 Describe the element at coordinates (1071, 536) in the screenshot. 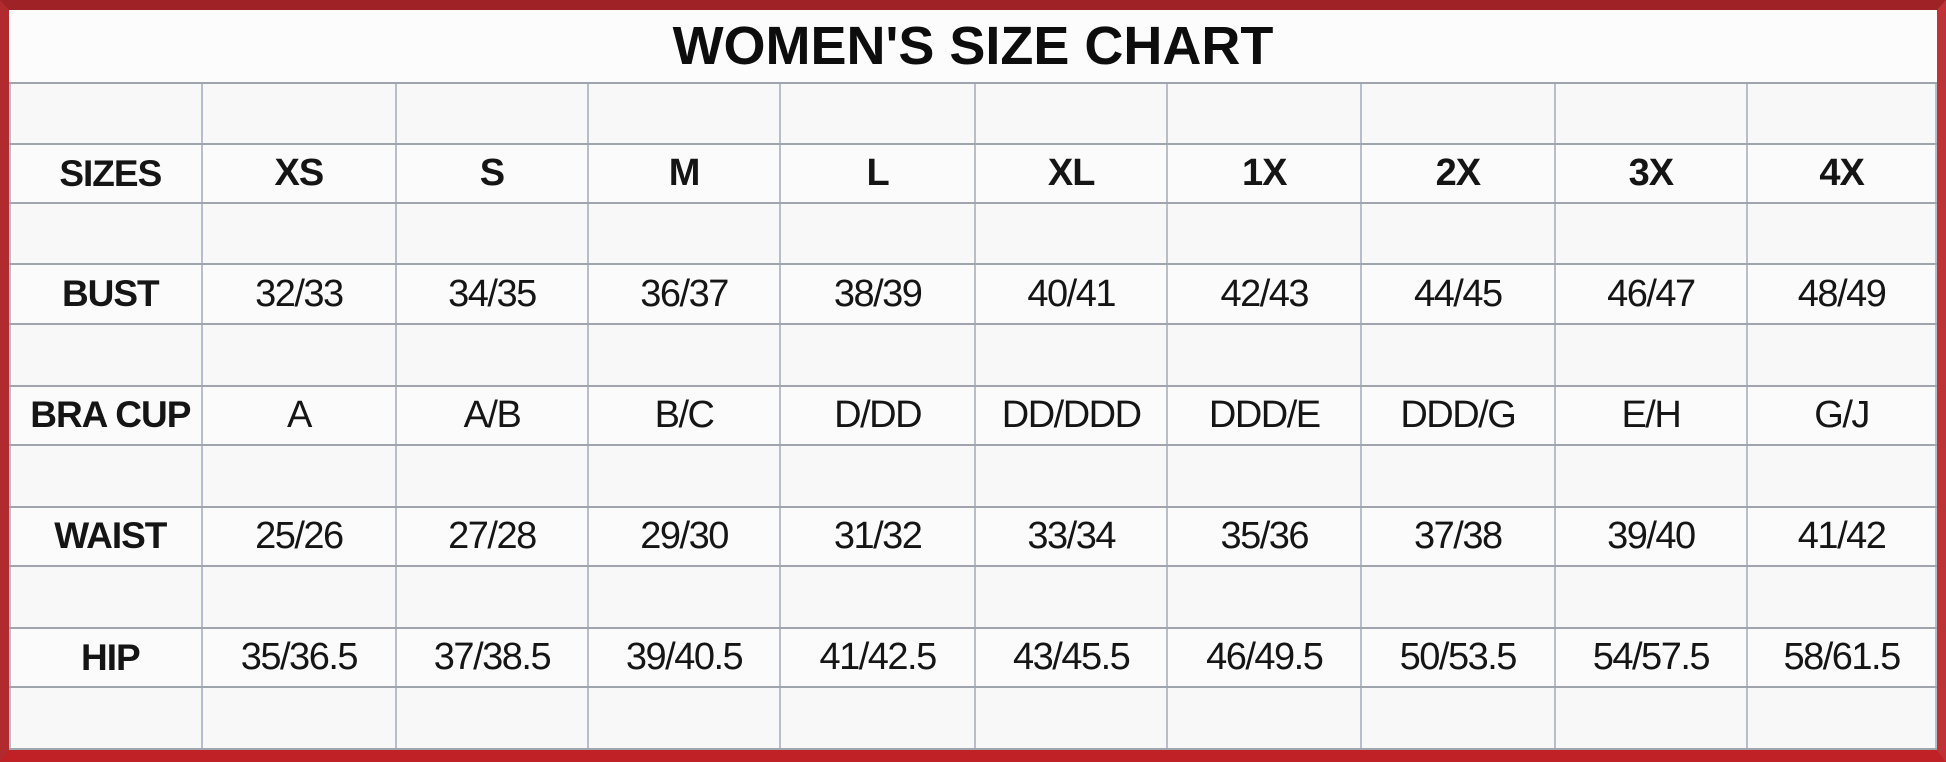

I see `waist-value: 33/34` at that location.